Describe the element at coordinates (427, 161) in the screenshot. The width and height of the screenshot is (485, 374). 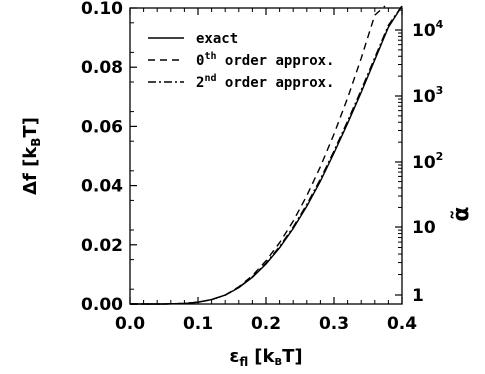
I see `y-right-tick-label: 10²` at that location.